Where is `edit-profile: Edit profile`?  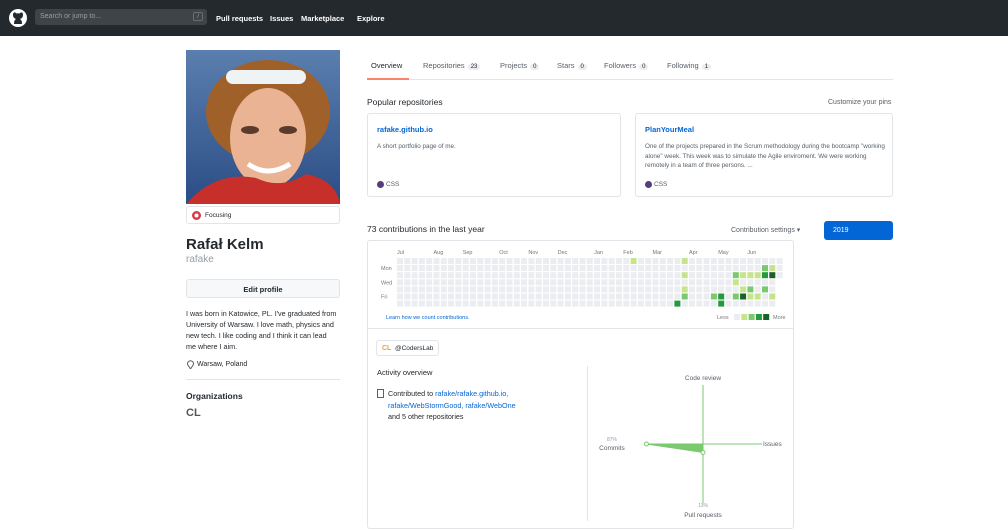 edit-profile: Edit profile is located at coordinates (263, 288).